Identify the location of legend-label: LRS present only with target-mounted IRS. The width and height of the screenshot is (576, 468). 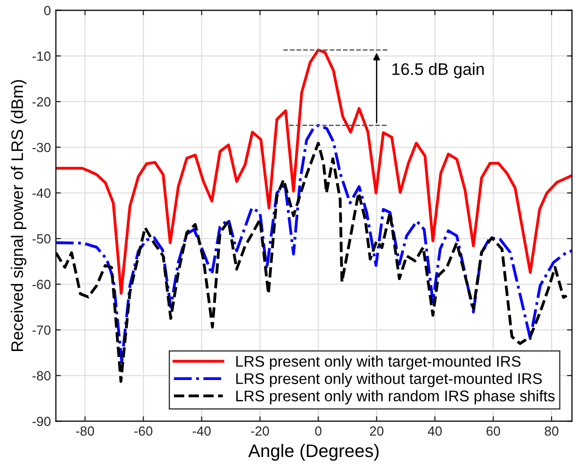
(378, 363).